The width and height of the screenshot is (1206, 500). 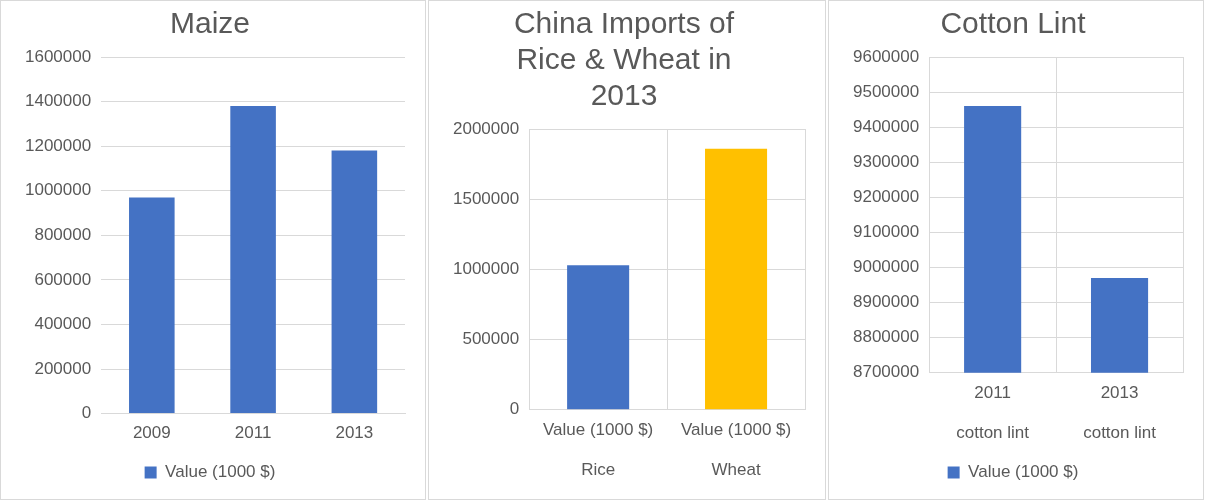 What do you see at coordinates (1013, 23) in the screenshot?
I see `chart-title: Cotton Lint` at bounding box center [1013, 23].